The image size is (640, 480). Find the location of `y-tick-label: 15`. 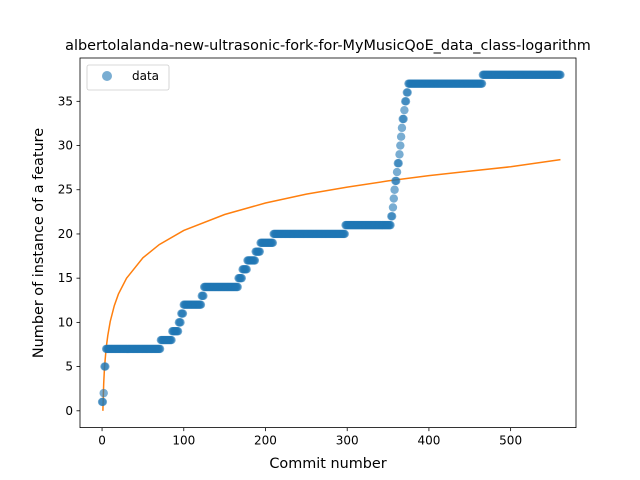

y-tick-label: 15 is located at coordinates (65, 278).